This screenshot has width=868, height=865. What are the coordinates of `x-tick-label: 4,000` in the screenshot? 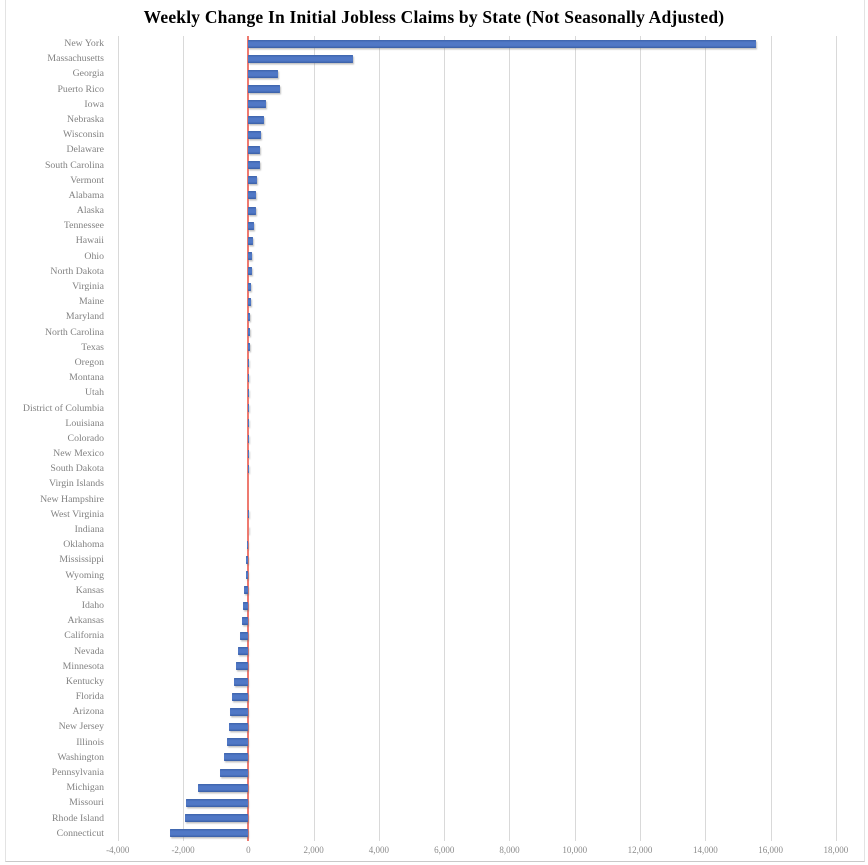 It's located at (379, 850).